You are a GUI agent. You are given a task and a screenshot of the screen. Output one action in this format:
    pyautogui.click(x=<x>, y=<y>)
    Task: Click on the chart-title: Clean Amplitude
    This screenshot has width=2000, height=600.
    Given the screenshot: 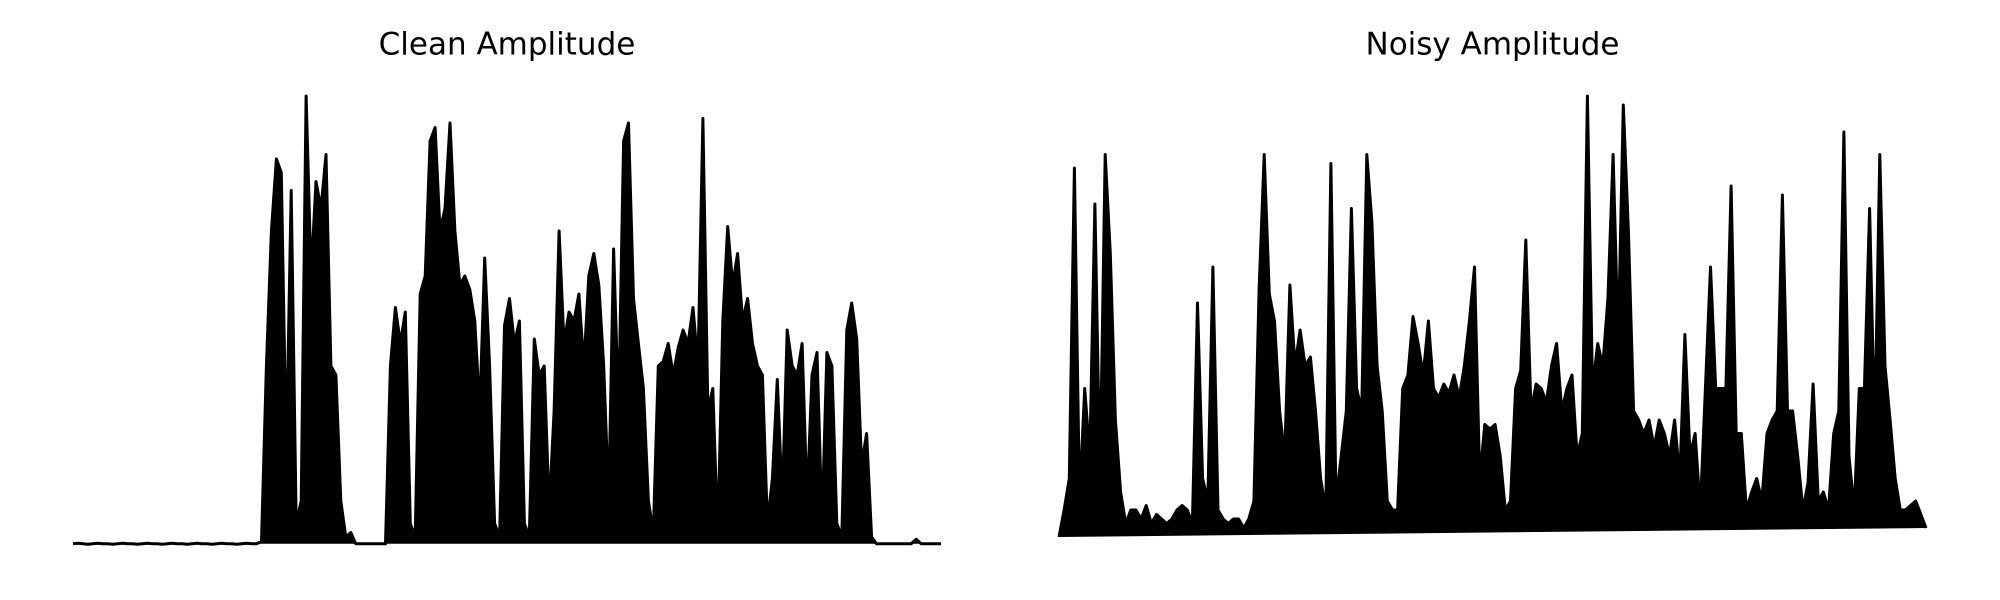 What is the action you would take?
    pyautogui.click(x=507, y=45)
    